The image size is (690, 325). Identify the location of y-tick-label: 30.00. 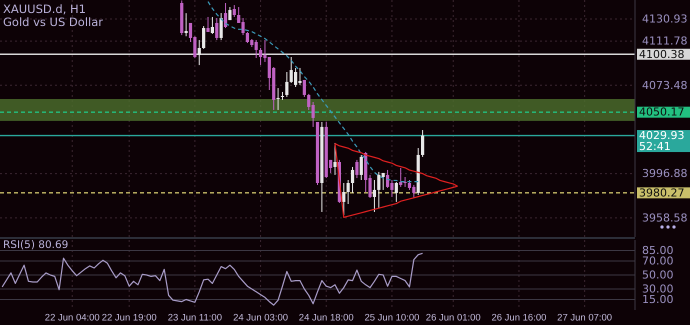
(658, 289).